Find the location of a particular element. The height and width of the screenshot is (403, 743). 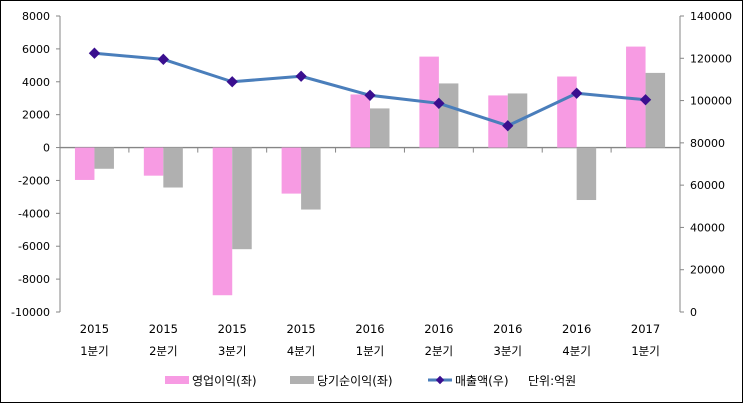

legend-label-net-income: 당기순이익(좌) is located at coordinates (355, 381).